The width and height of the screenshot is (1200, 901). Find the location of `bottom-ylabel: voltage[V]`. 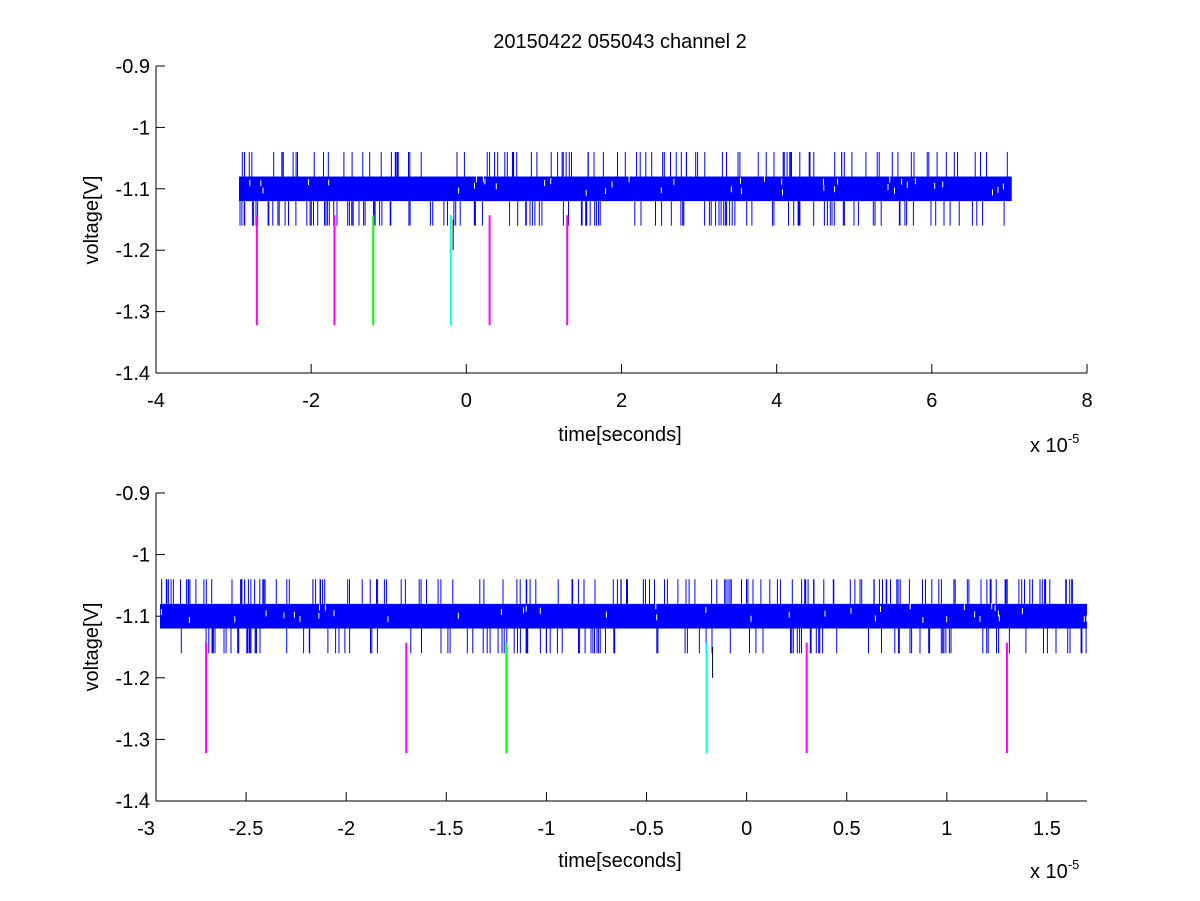

bottom-ylabel: voltage[V] is located at coordinates (92, 647).